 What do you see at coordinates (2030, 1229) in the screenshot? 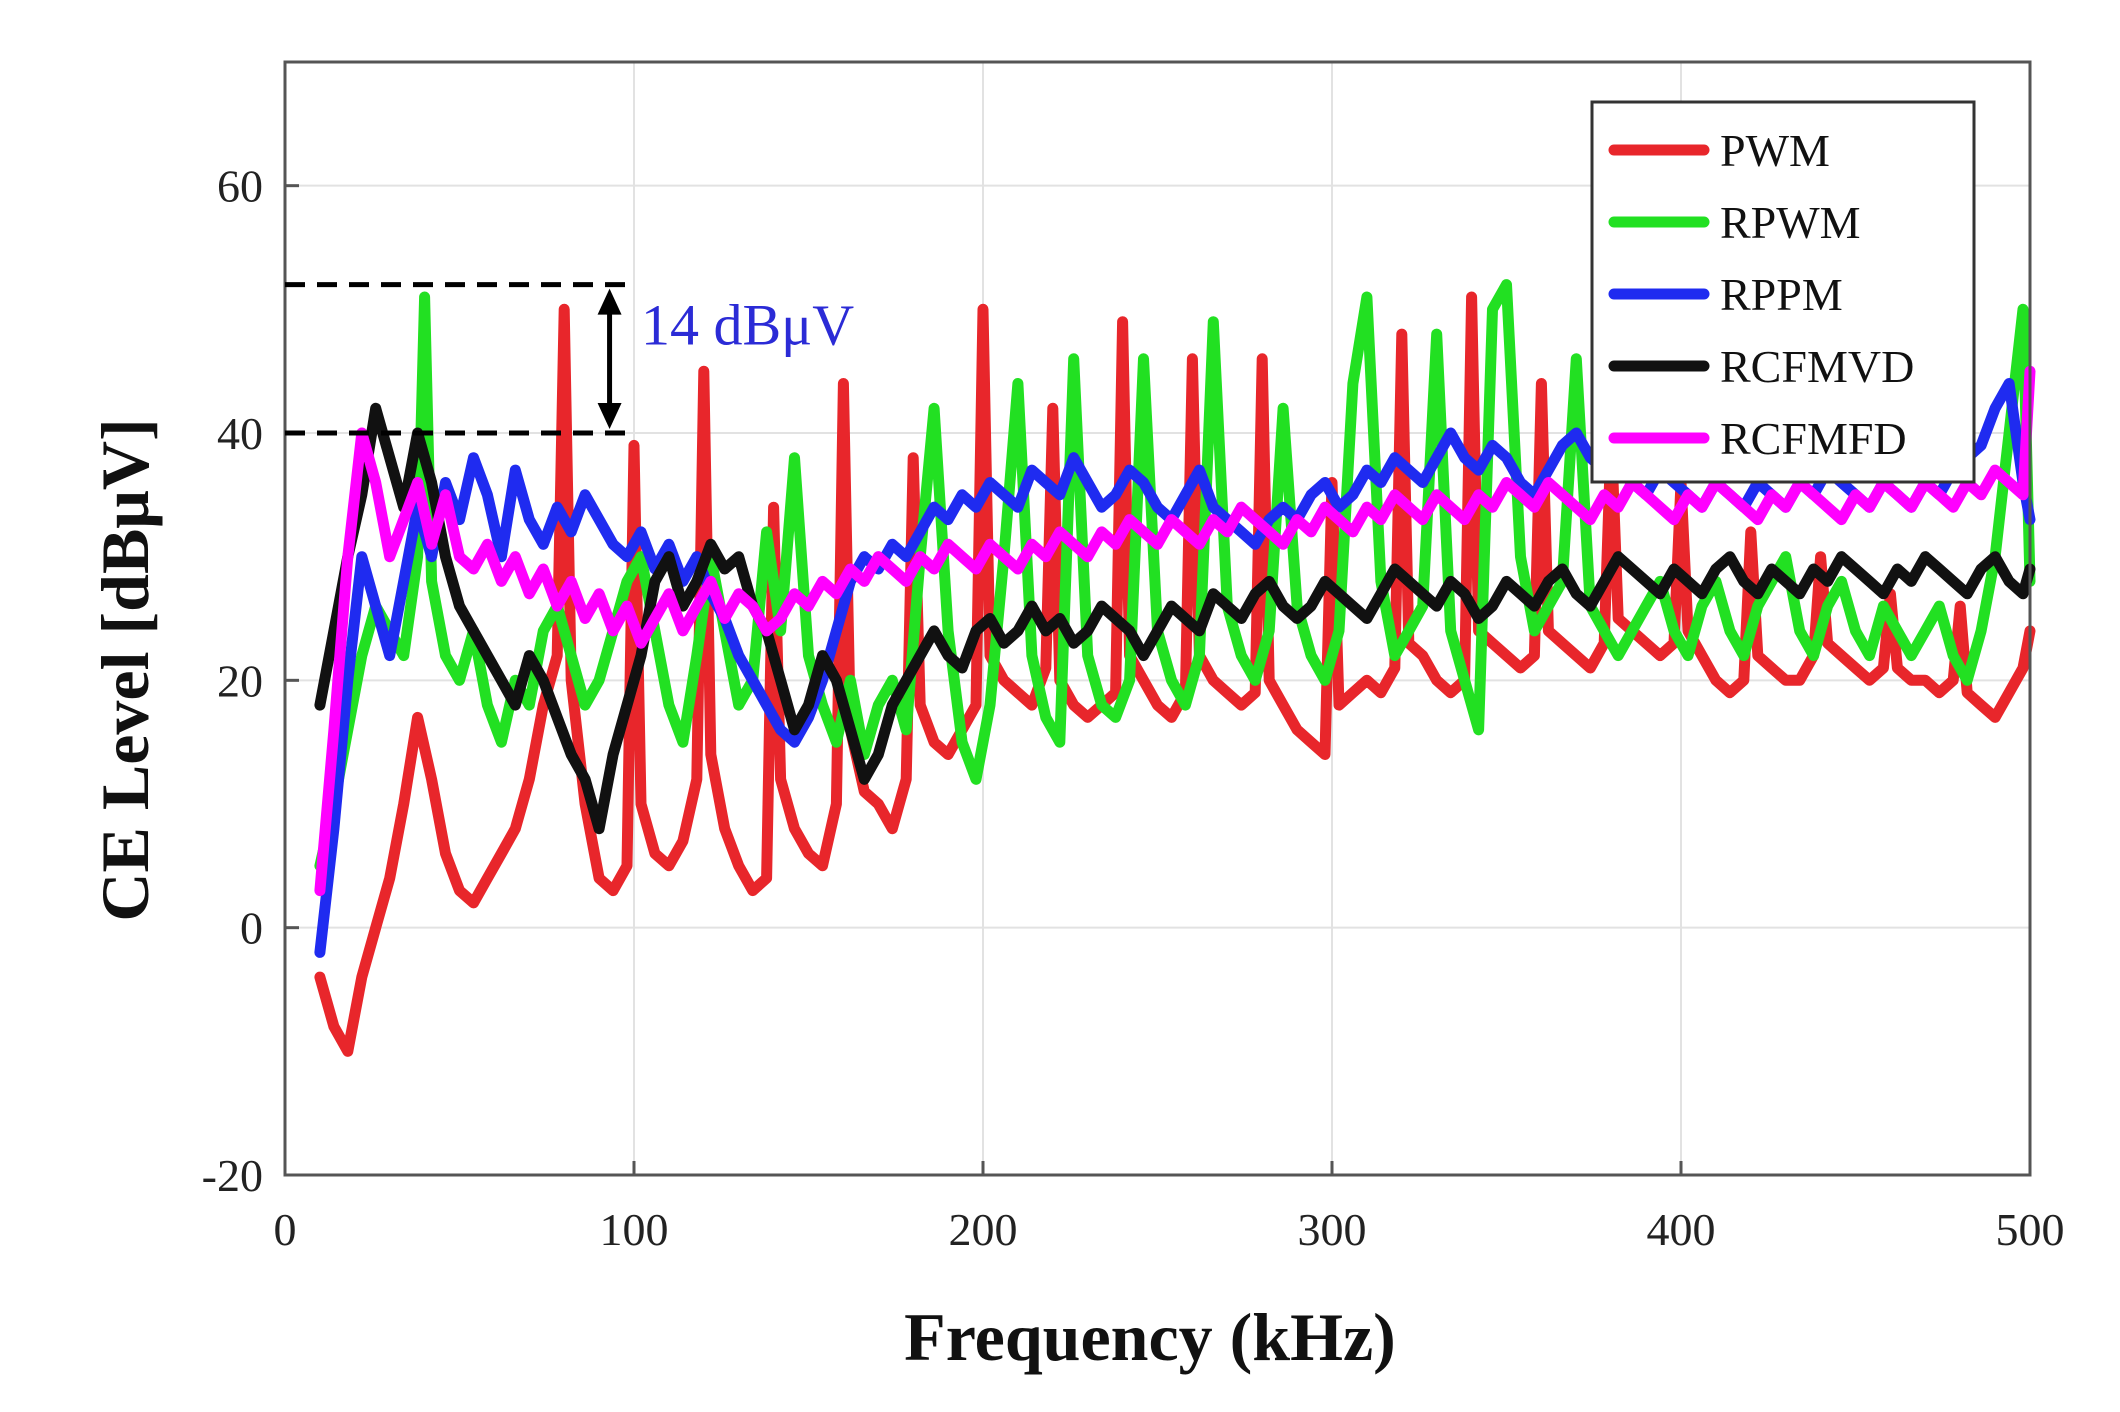
I see `x-tick-label: 500` at bounding box center [2030, 1229].